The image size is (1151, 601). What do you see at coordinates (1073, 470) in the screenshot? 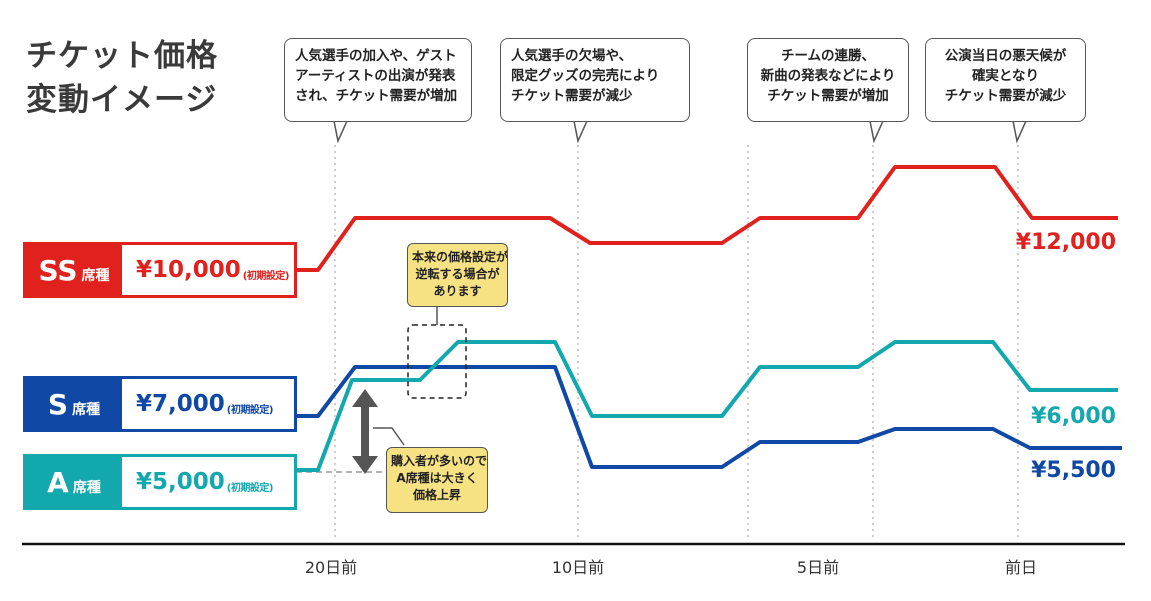
I see `end-price-s: ¥5,500` at bounding box center [1073, 470].